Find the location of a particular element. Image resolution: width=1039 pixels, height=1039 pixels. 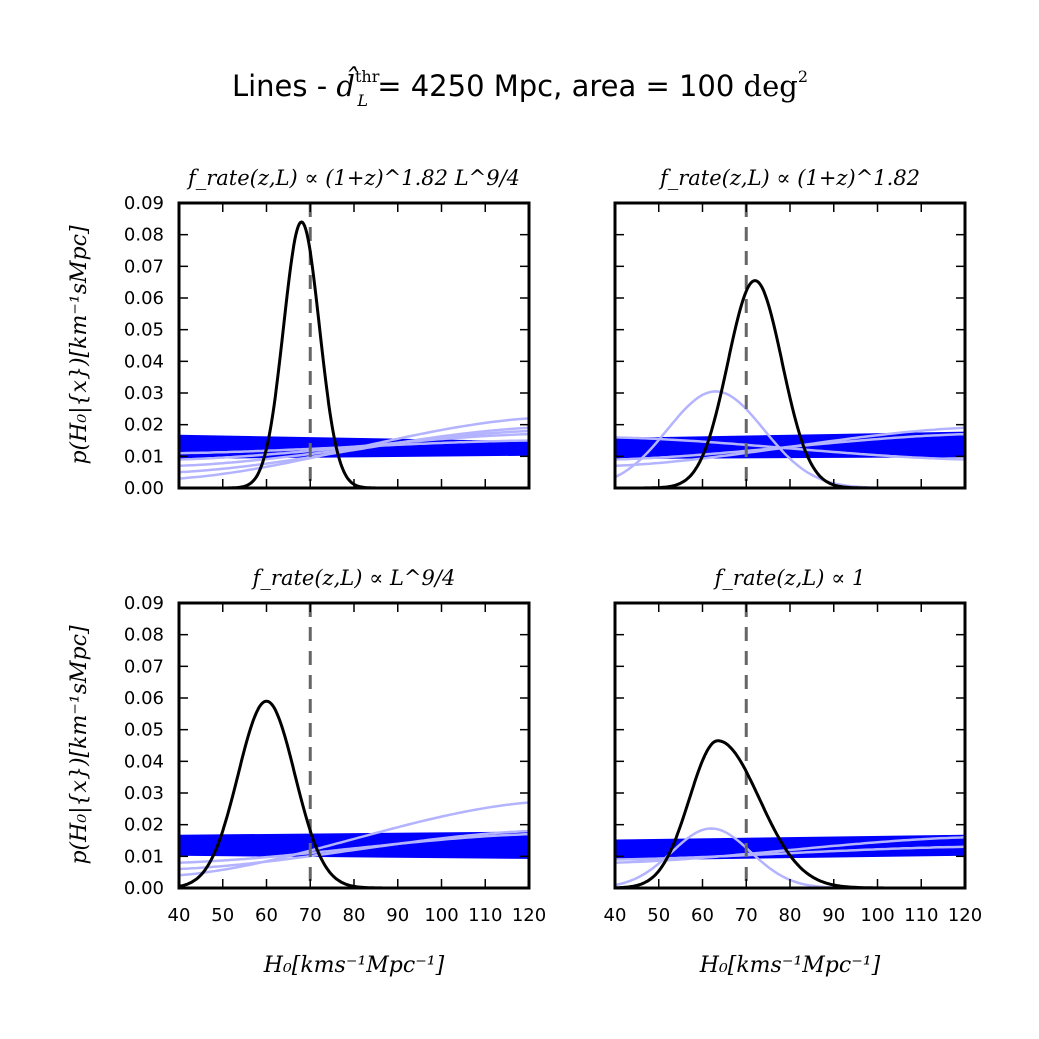

y-axis-label-bottom: p(H₀|{x})[km⁻¹sMpc] is located at coordinates (79, 744).